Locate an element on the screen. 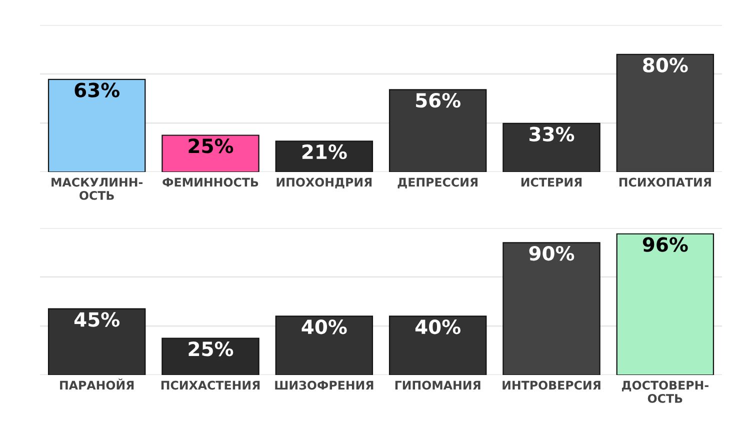 The width and height of the screenshot is (754, 431). x-tick-label: ПСИХОПАТИЯ is located at coordinates (665, 182).